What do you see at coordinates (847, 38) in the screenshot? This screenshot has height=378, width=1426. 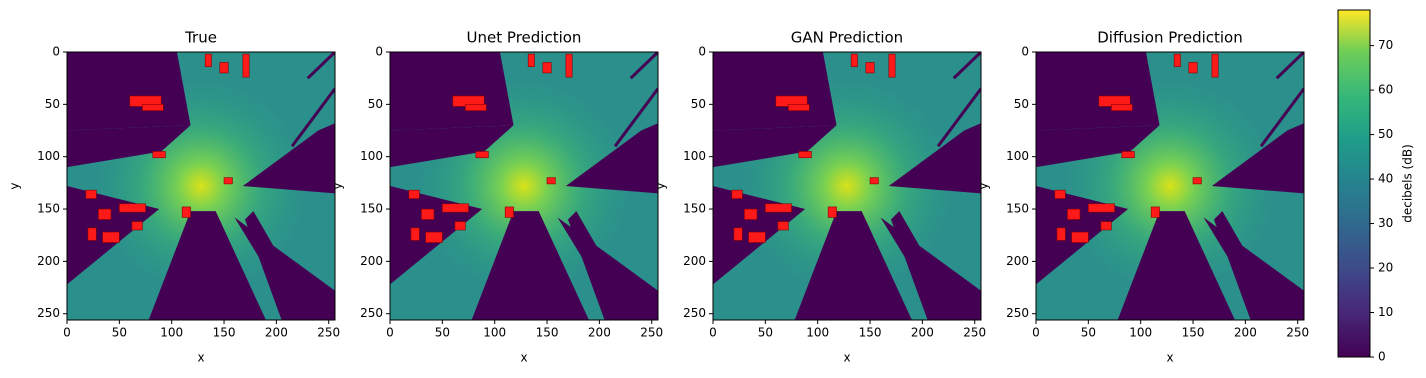 I see `panel-title: GAN Prediction` at bounding box center [847, 38].